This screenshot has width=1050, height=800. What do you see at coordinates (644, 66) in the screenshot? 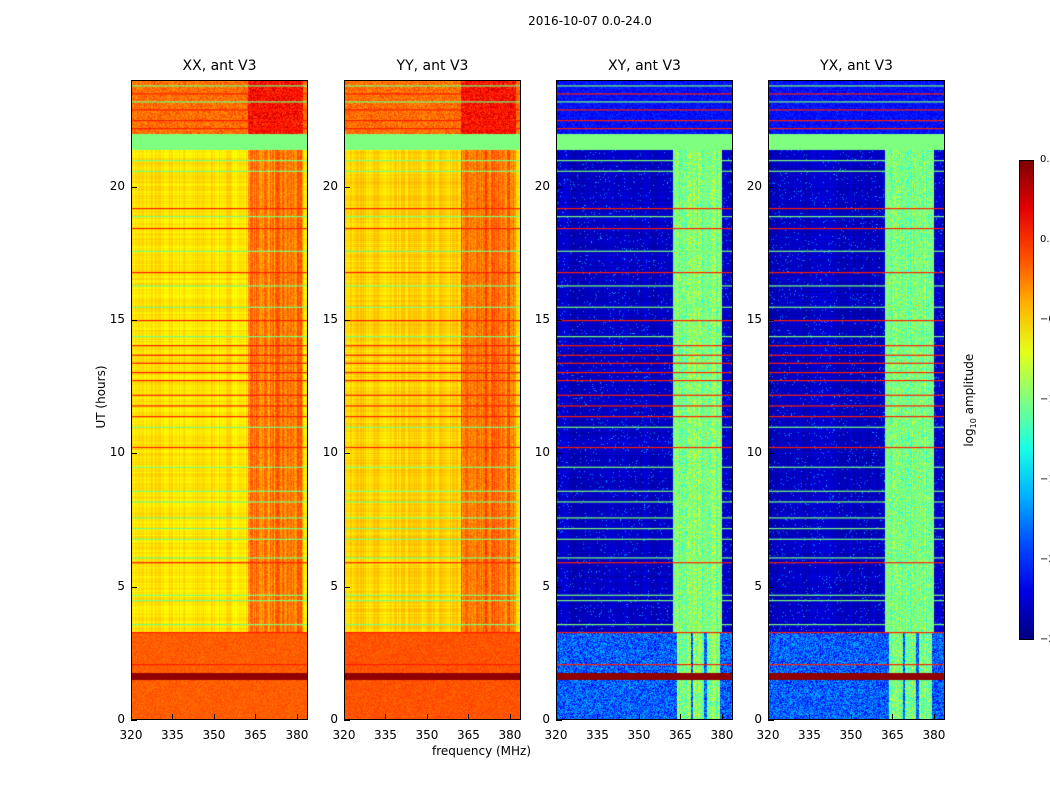
I see `panel-title: XY, ant V3` at bounding box center [644, 66].